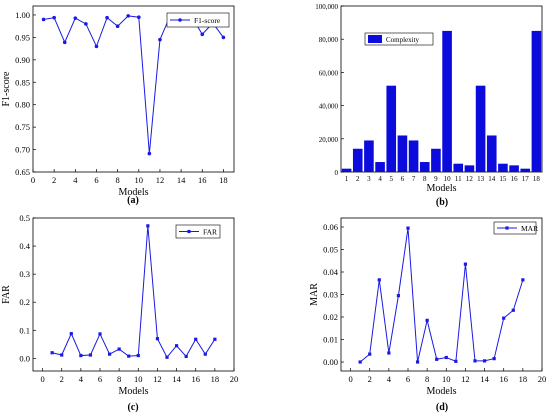  What do you see at coordinates (210, 232) in the screenshot?
I see `legend-label: FAR` at bounding box center [210, 232].